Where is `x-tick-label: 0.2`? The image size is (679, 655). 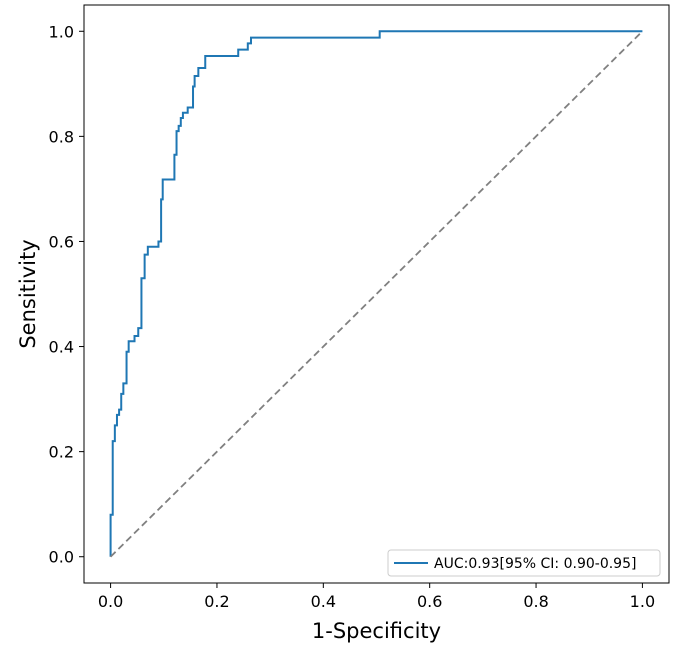 x-tick-label: 0.2 is located at coordinates (216, 601).